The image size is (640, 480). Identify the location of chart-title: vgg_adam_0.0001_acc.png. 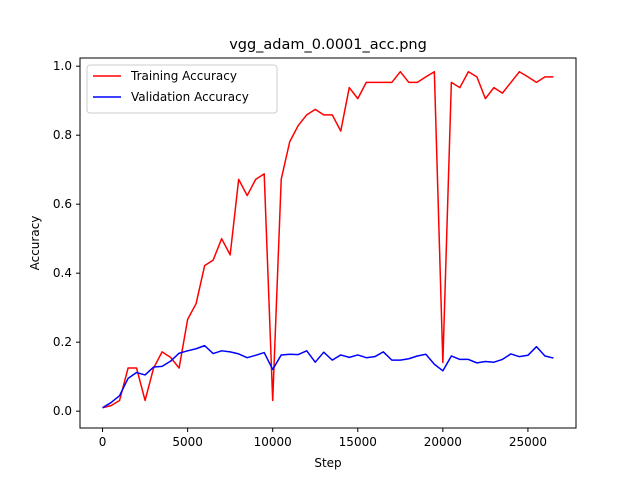
(328, 45).